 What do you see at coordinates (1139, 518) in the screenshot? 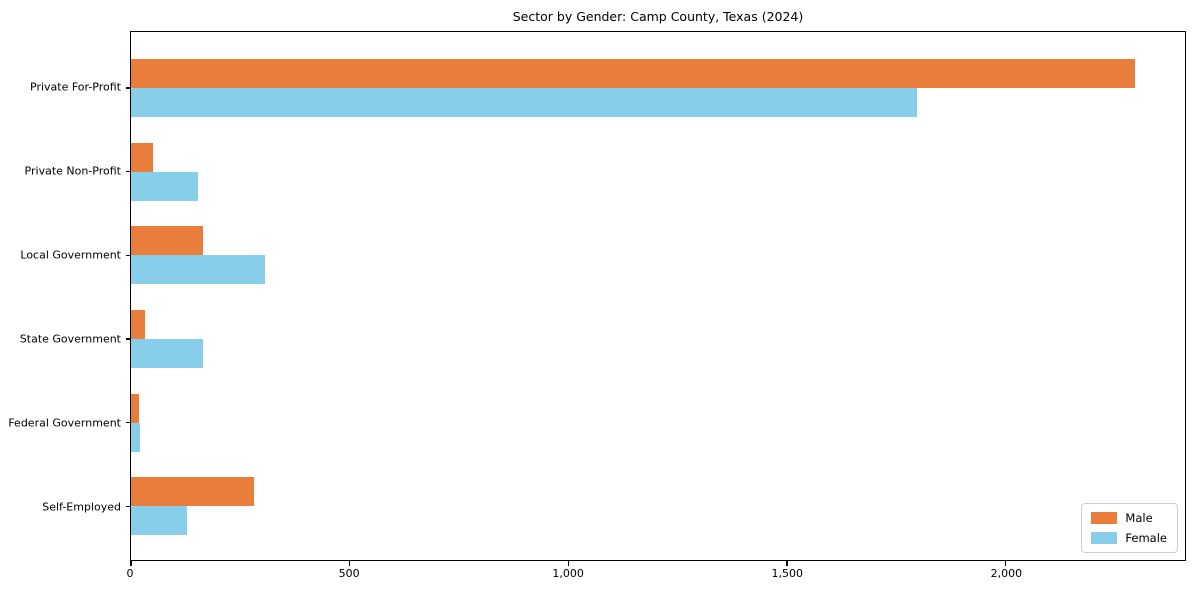
I see `legend-label-male: Male` at bounding box center [1139, 518].